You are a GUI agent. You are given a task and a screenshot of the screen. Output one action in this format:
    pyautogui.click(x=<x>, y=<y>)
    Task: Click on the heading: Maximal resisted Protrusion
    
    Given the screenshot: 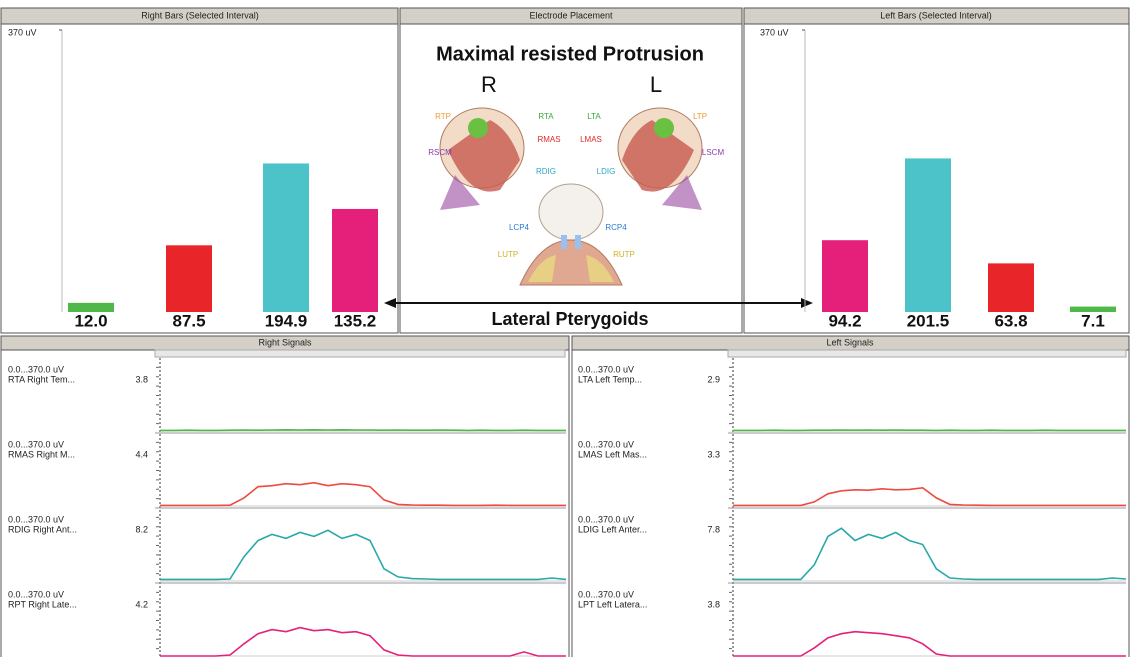 What is the action you would take?
    pyautogui.click(x=570, y=54)
    